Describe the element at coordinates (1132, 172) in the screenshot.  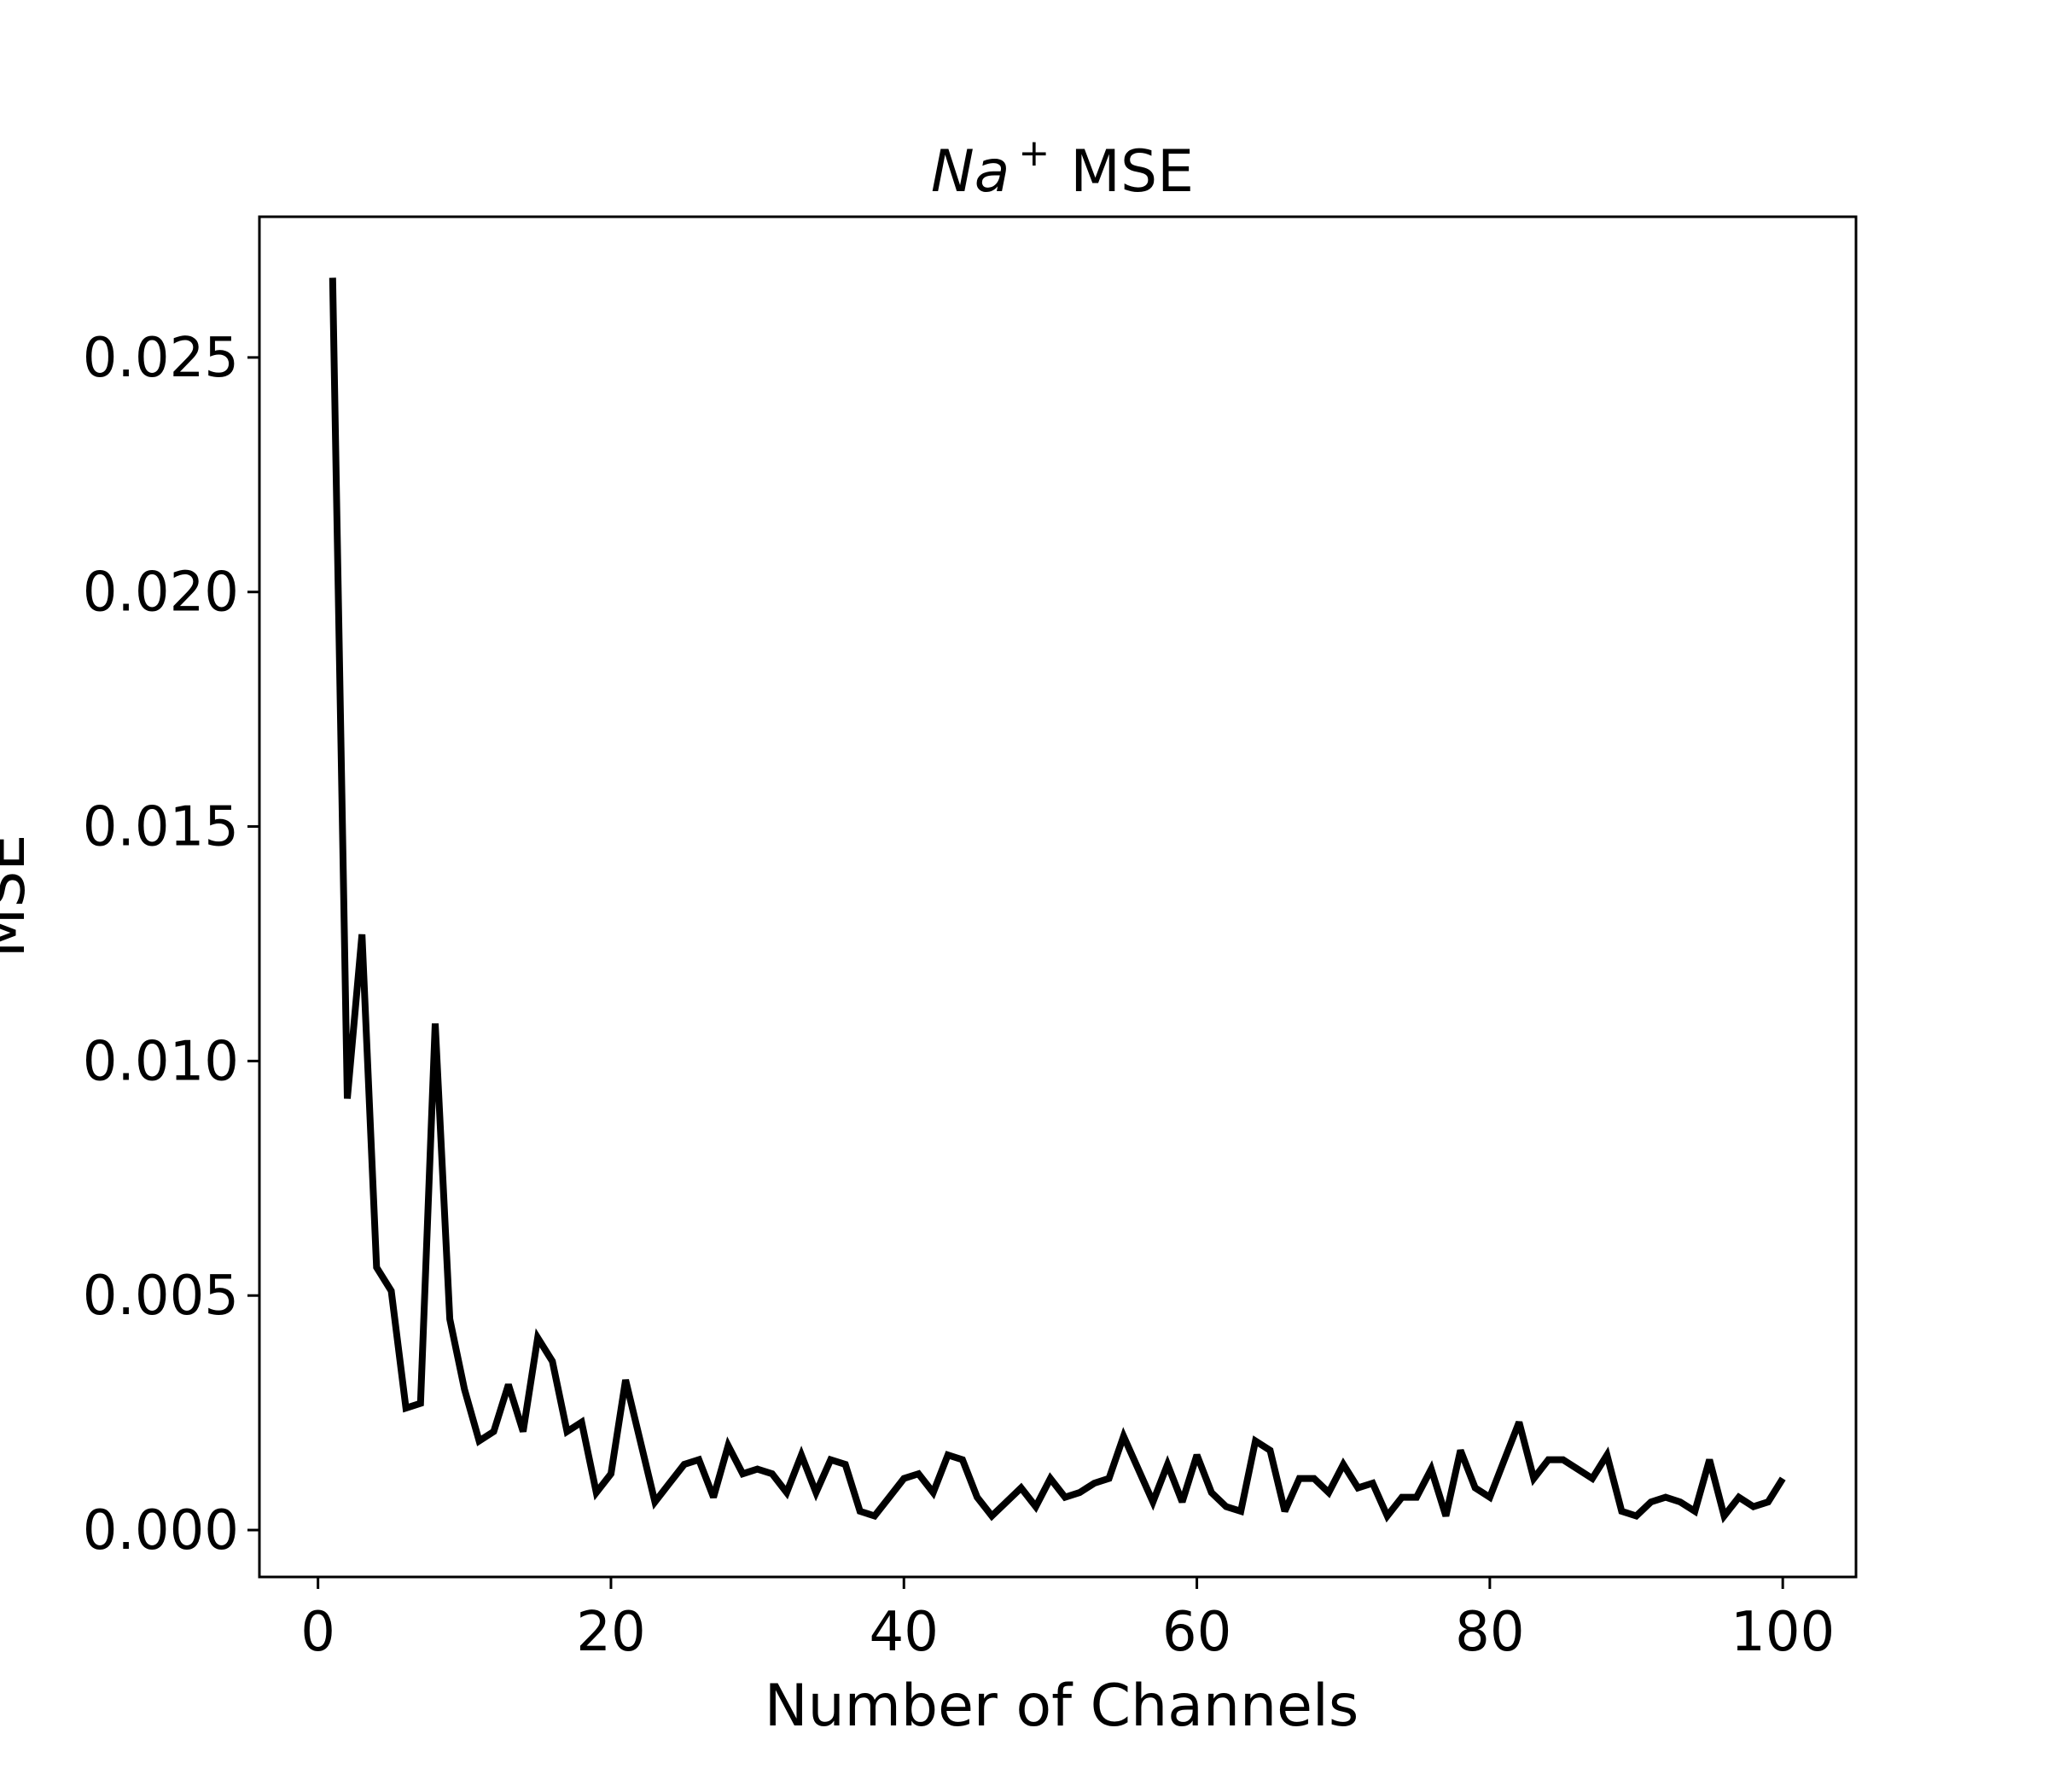
I see `chart-title-suffix: MSE` at that location.